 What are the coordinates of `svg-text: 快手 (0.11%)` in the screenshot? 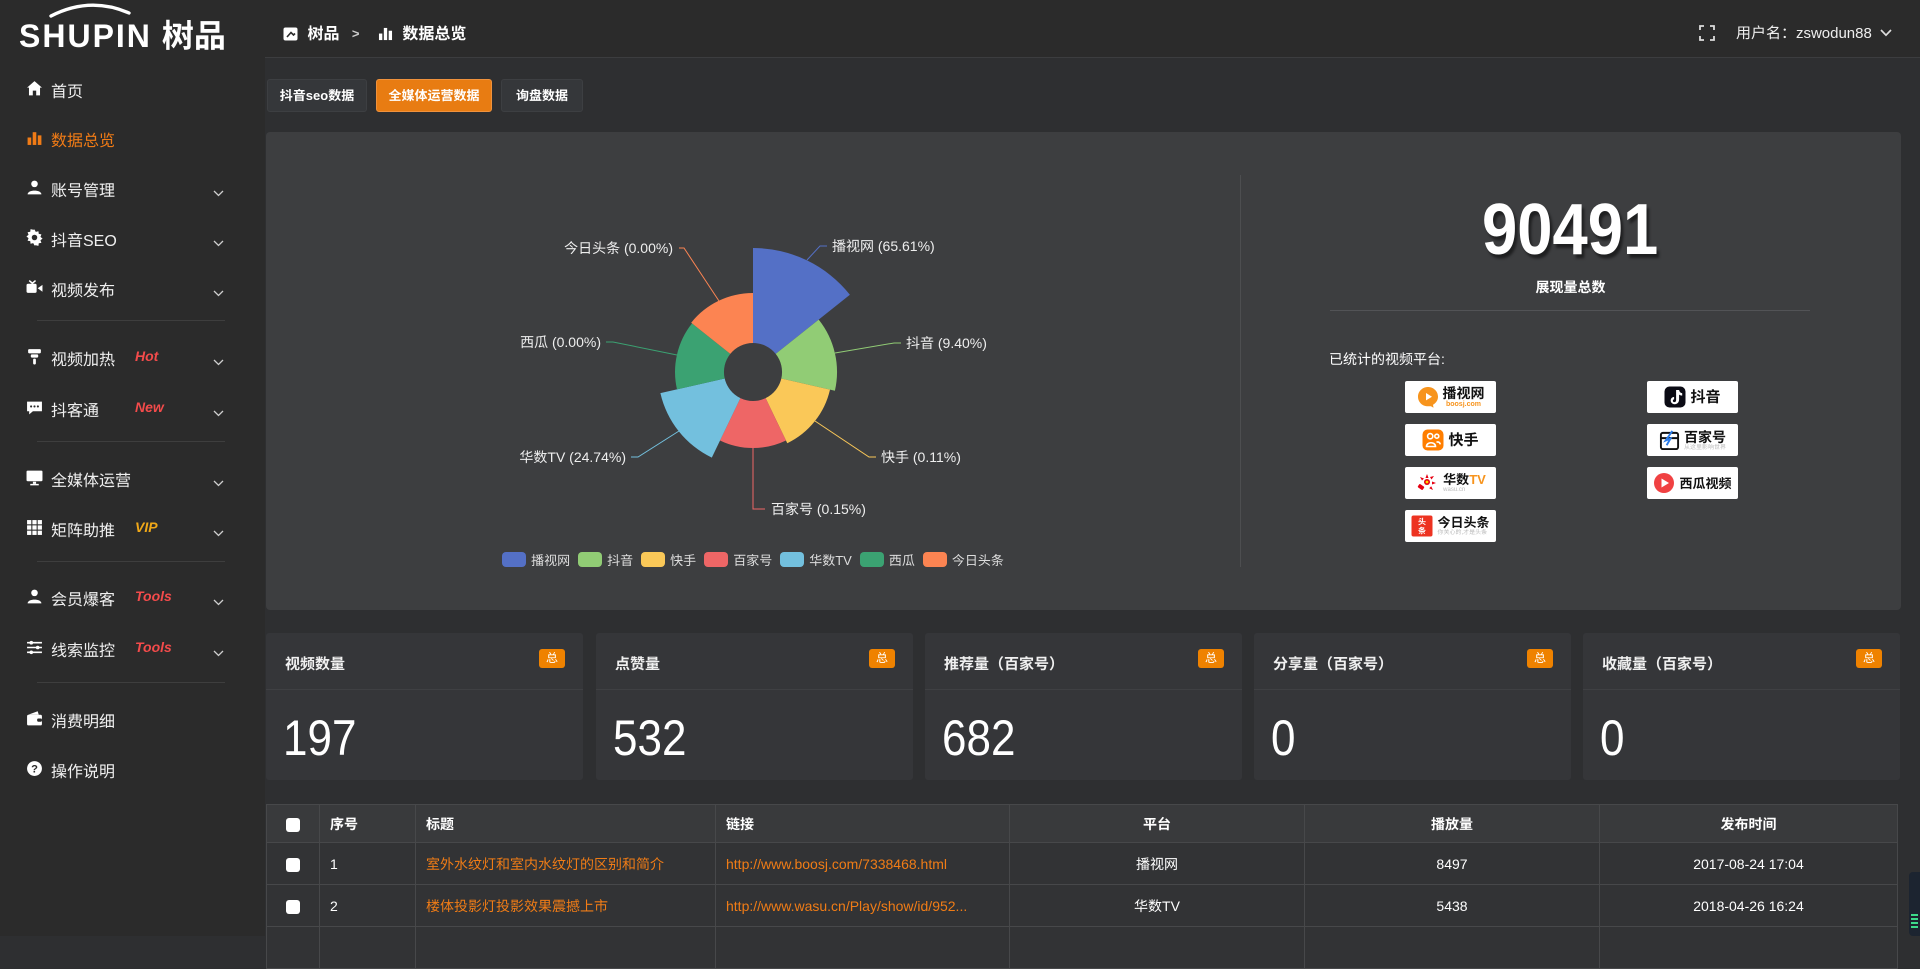 It's located at (921, 457).